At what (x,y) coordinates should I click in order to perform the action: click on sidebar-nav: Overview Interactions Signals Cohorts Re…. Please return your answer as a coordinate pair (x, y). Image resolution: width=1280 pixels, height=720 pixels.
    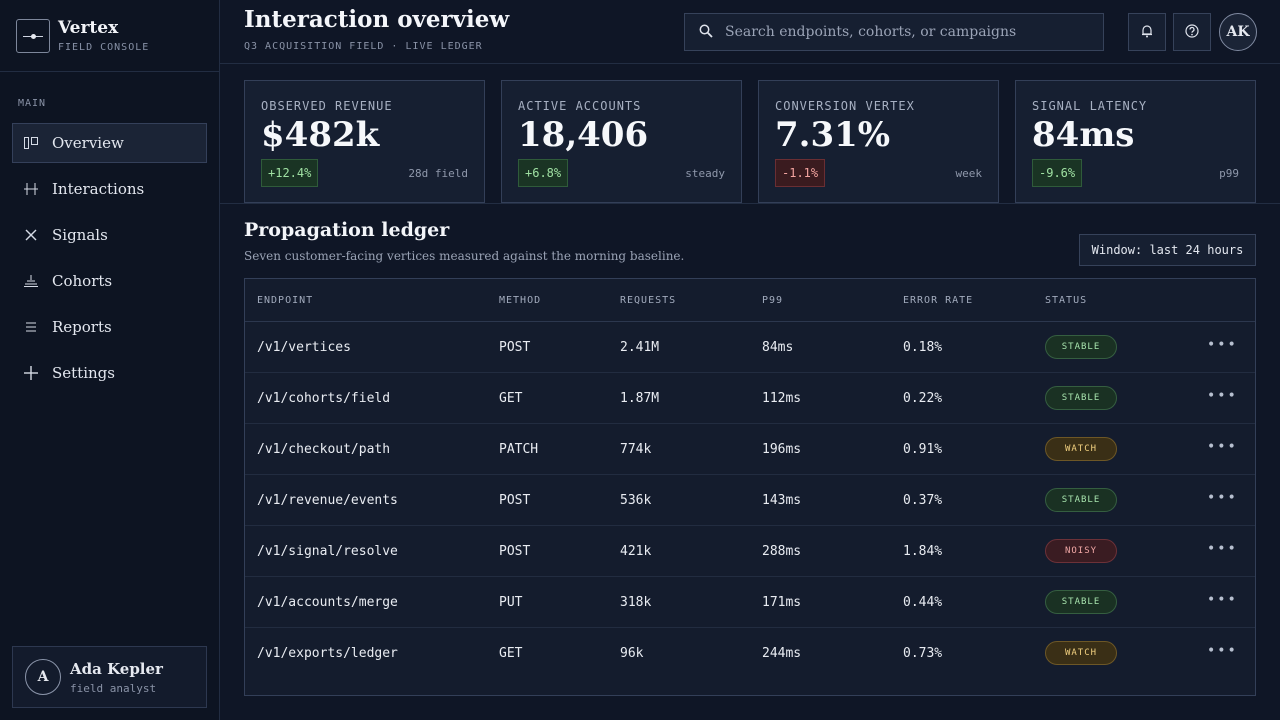
    Looking at the image, I should click on (109, 261).